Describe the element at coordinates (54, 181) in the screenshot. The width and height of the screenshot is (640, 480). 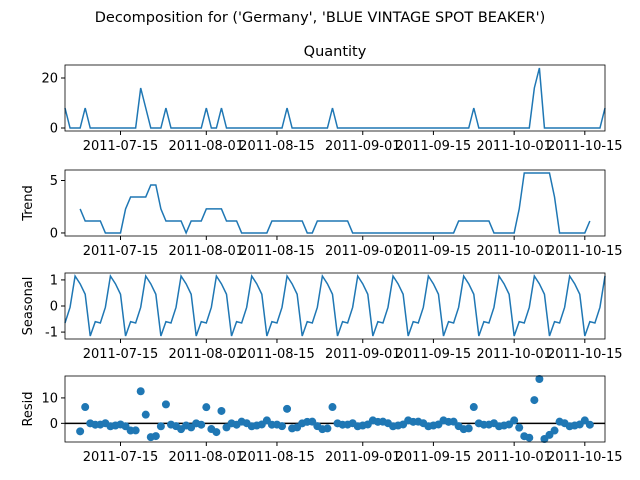
I see `y-tick-label: 5` at that location.